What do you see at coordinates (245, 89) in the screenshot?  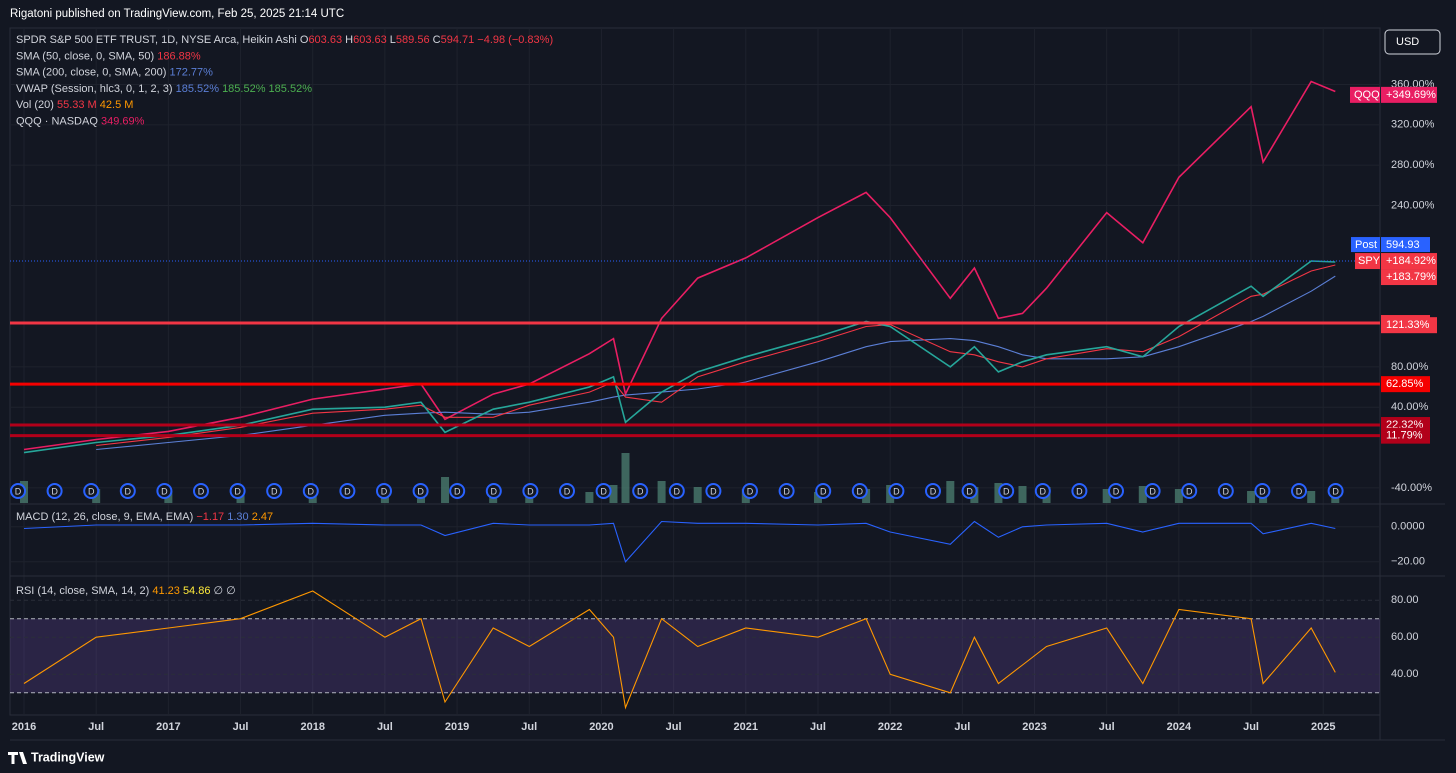 I see `legend-part: 185.52%` at bounding box center [245, 89].